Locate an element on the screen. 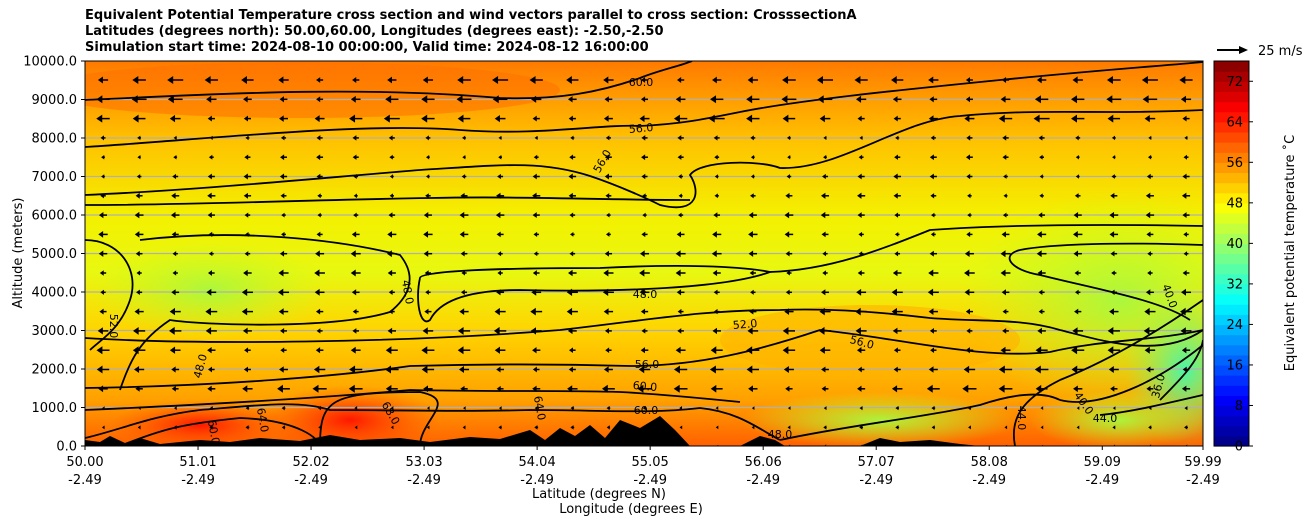 The width and height of the screenshot is (1308, 526). y-tick-label: 9000.0 is located at coordinates (55, 100).